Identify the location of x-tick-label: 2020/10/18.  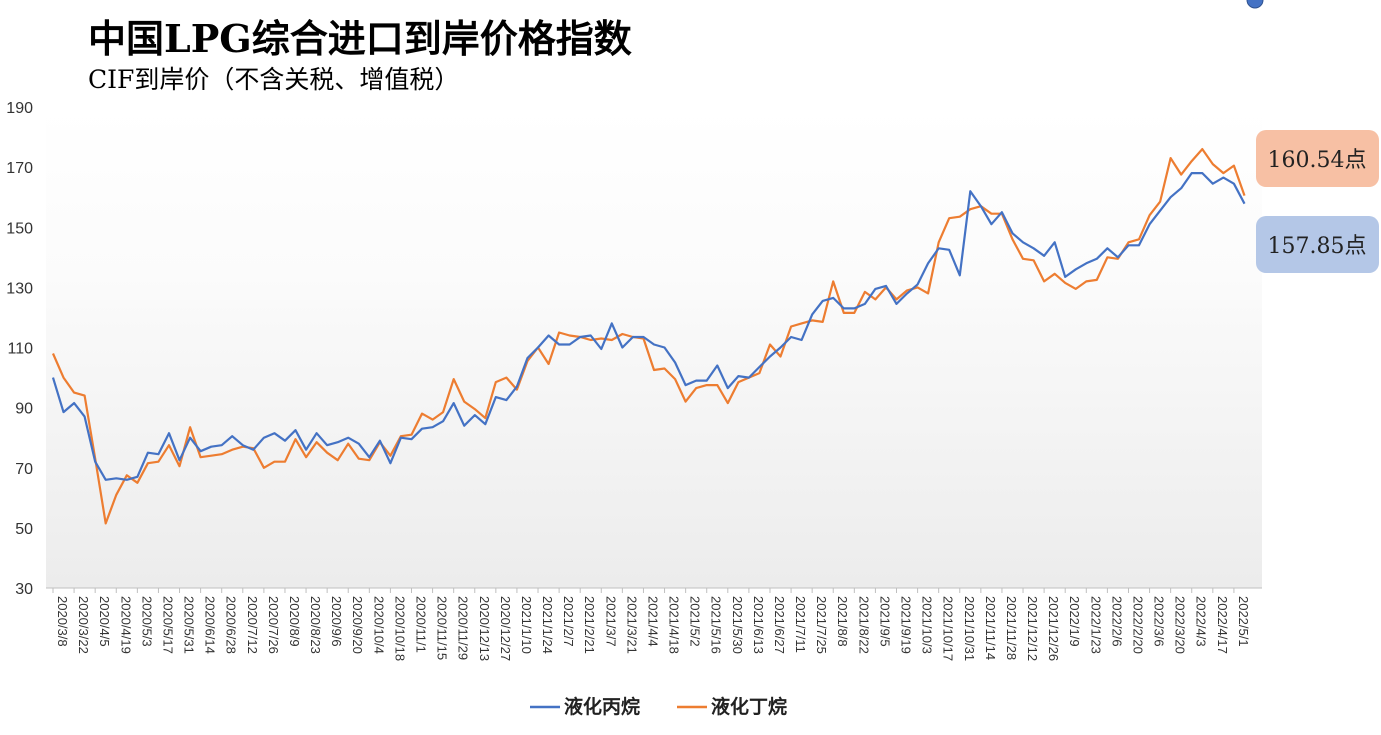
(399, 628).